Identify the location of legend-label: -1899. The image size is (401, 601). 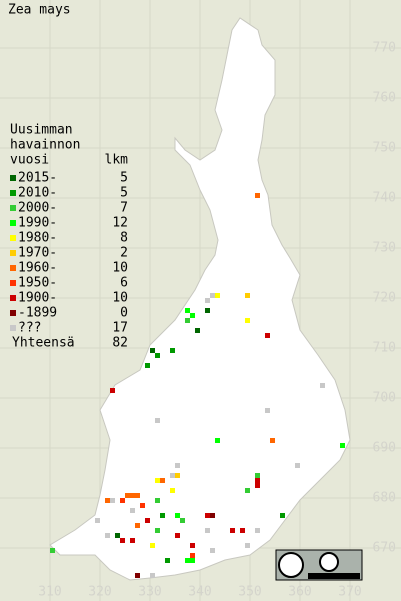
(37, 313).